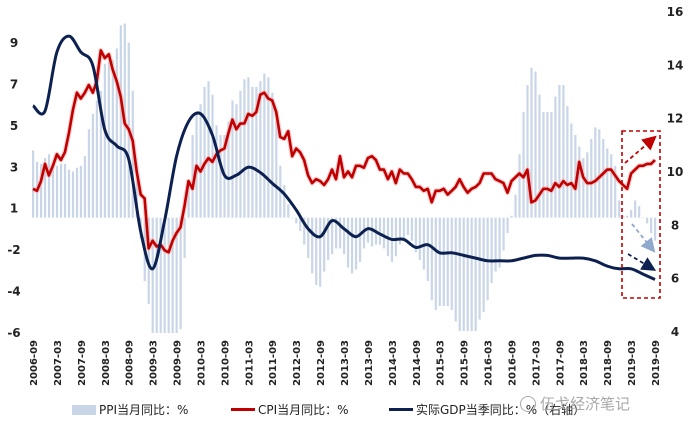  I want to click on x-tick-label: 2019-09, so click(656, 363).